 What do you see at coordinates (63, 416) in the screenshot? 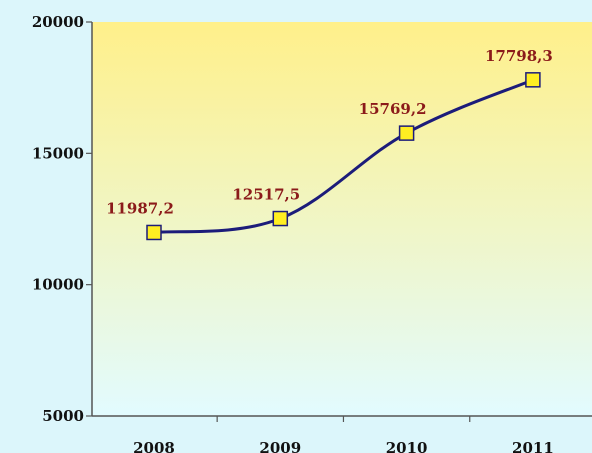
I see `y-tick-label: 5000` at bounding box center [63, 416].